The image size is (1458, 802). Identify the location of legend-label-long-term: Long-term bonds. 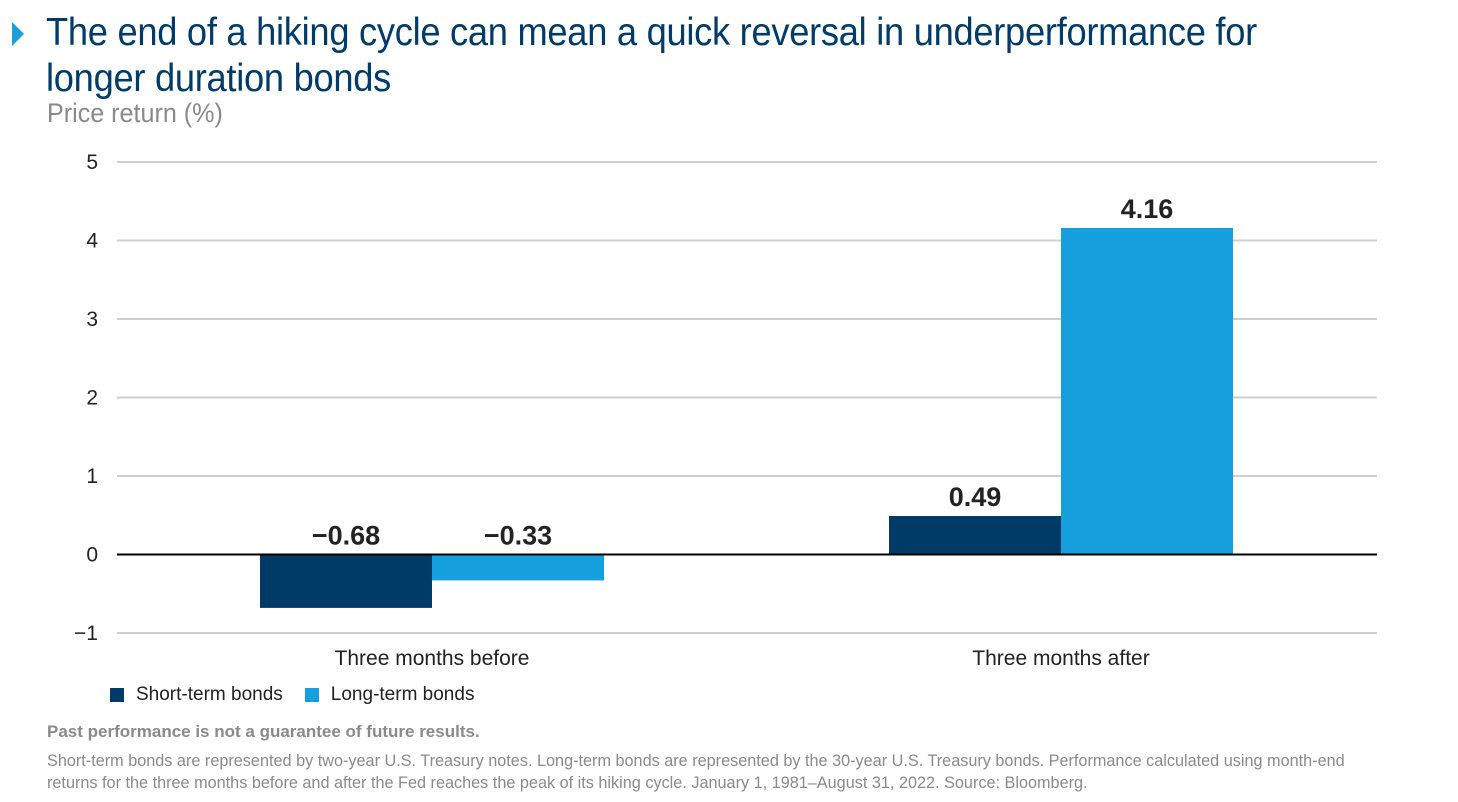
(402, 694).